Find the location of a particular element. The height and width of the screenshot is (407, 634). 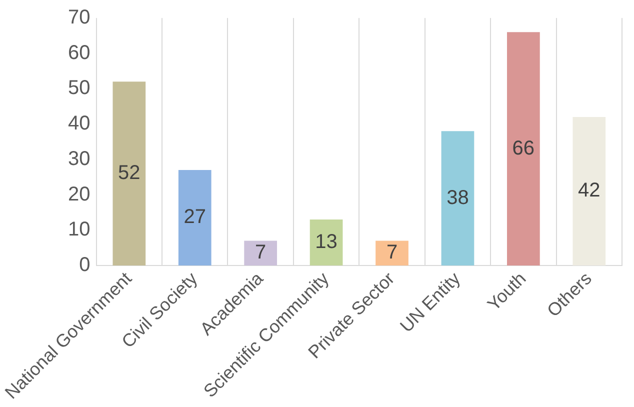

data-label: 52 is located at coordinates (129, 173).